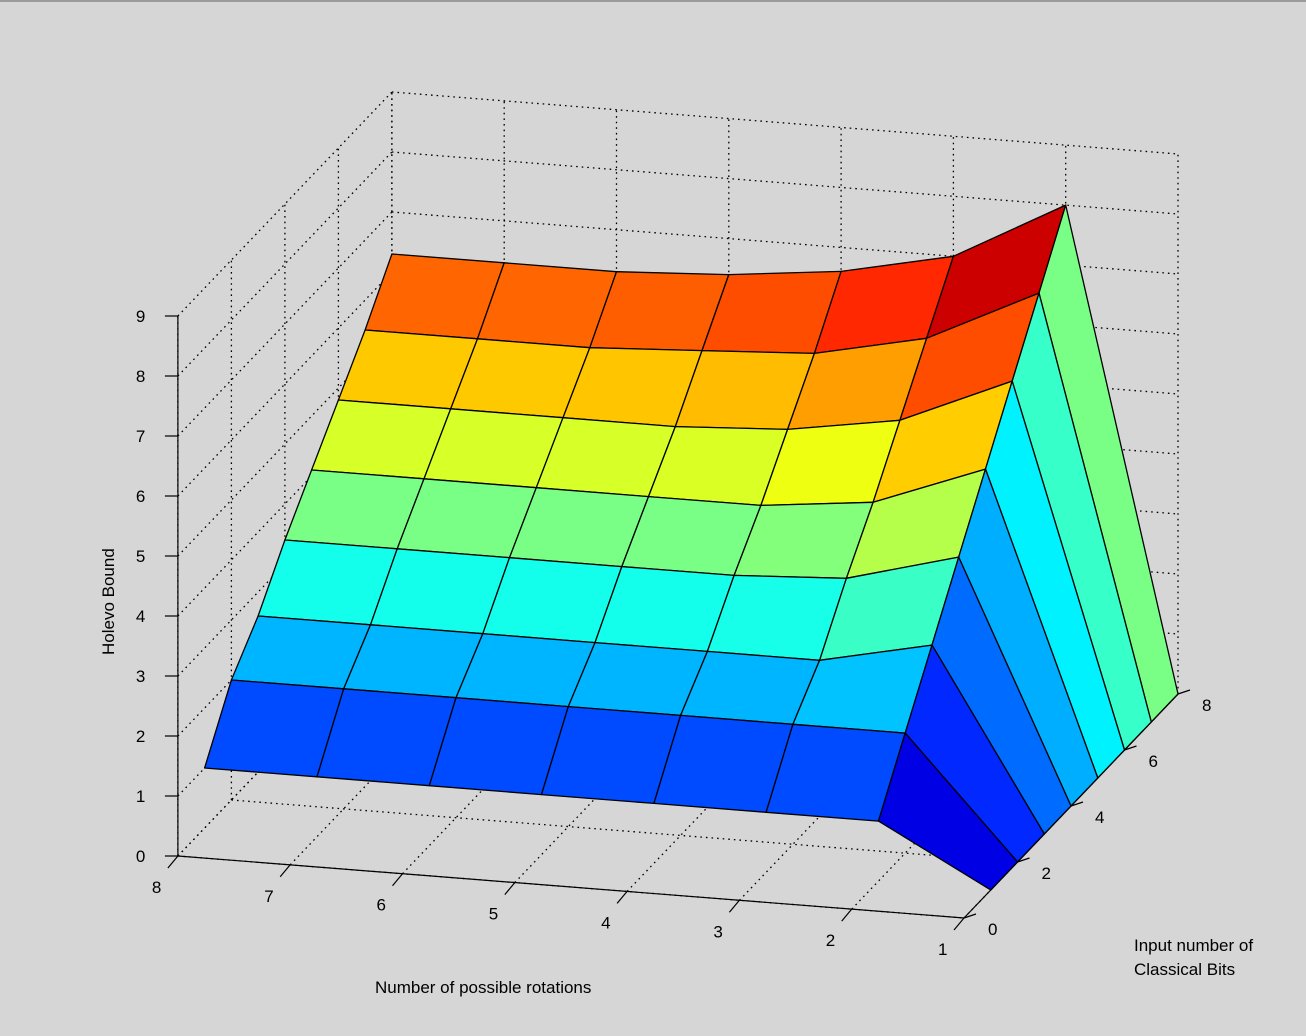  Describe the element at coordinates (108, 601) in the screenshot. I see `z-axis-label: Holevo Bound` at that location.